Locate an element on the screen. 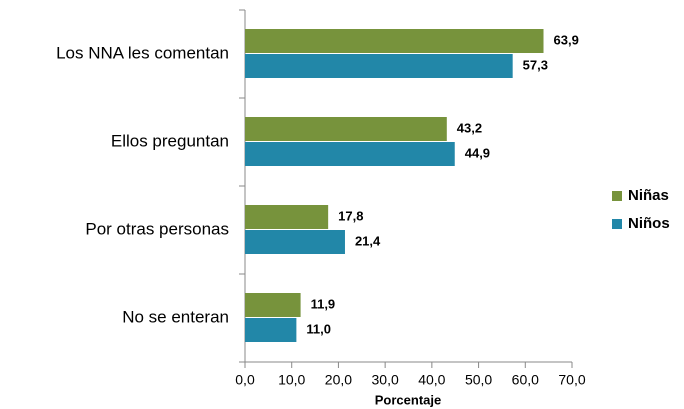 The image size is (684, 409). value-label: 11,9 is located at coordinates (323, 303).